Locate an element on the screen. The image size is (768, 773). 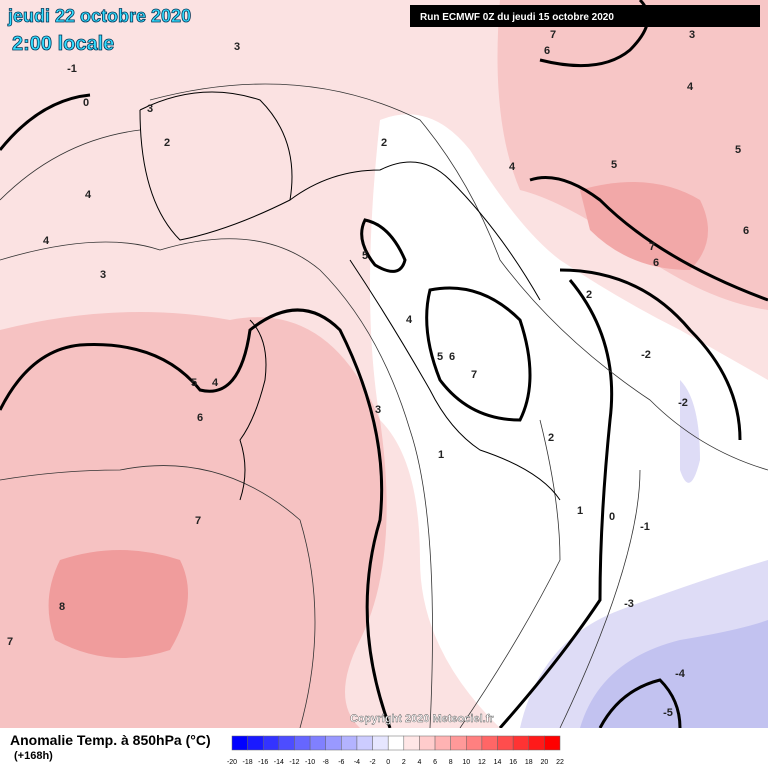
map-time: 2:00 locale is located at coordinates (63, 44).